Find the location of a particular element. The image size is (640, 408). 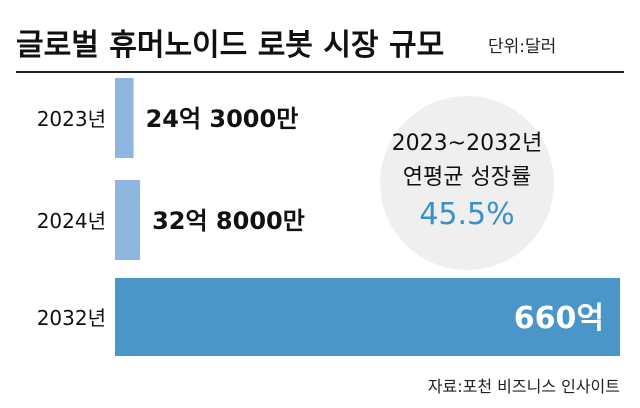

bar-2024년 is located at coordinates (128, 220).